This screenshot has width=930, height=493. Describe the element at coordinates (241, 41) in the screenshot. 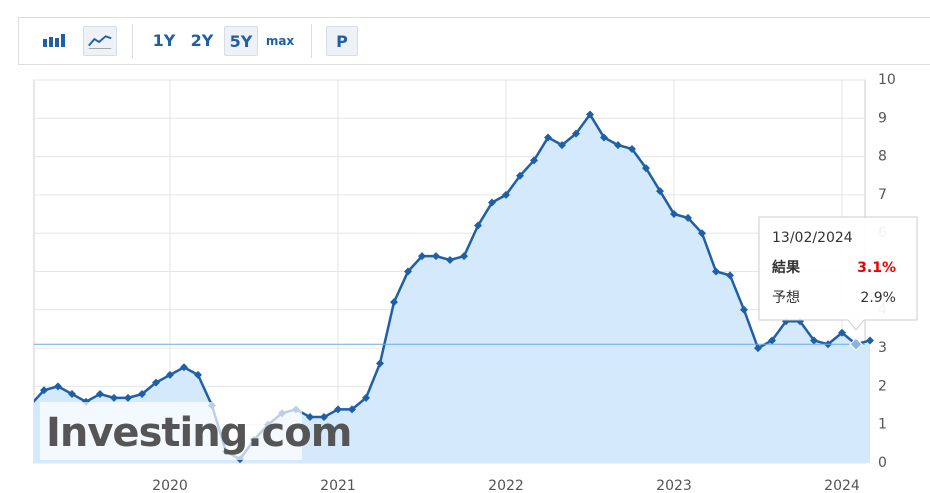

I see `range-button: 5Y` at that location.